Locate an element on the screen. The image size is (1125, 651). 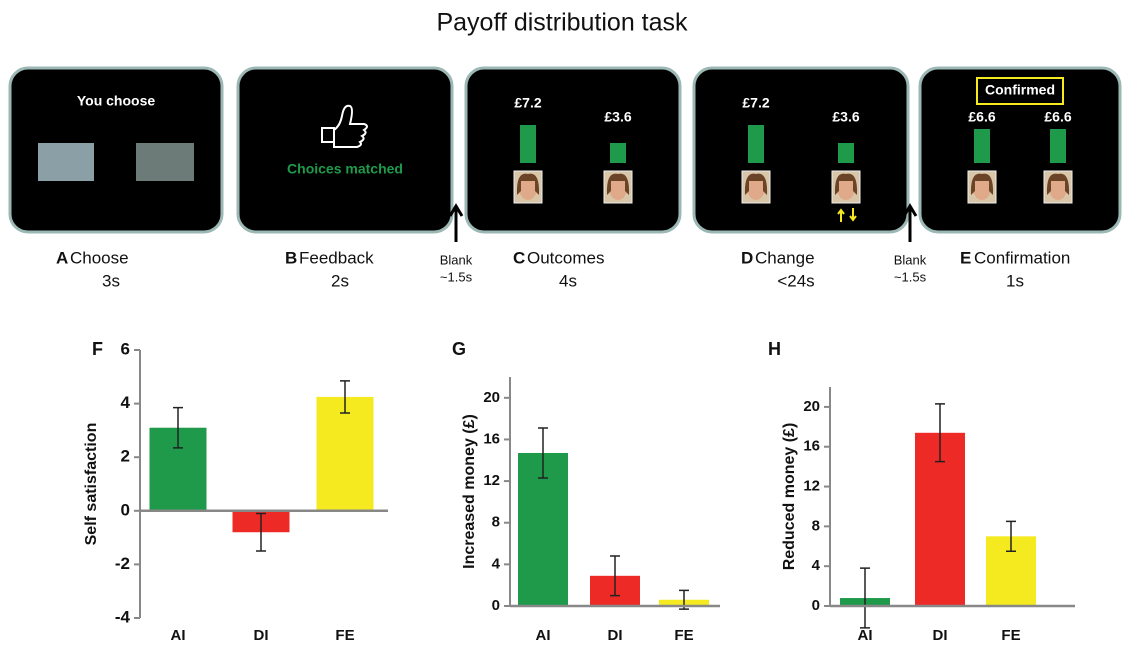
screen-name: Choose is located at coordinates (99, 257).